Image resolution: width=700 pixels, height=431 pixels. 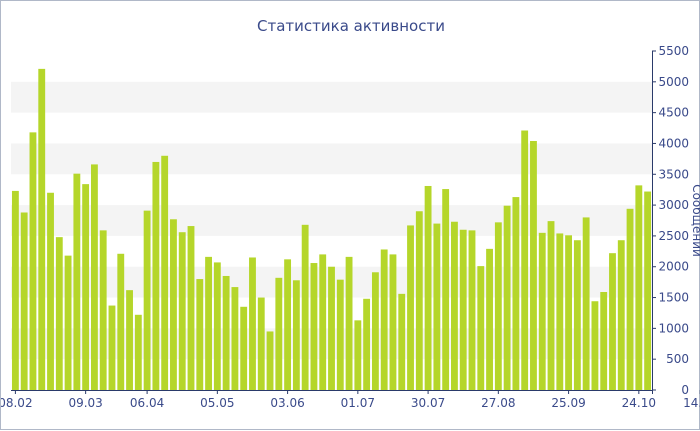 I want to click on x-tick-label: 24.10, so click(x=639, y=403).